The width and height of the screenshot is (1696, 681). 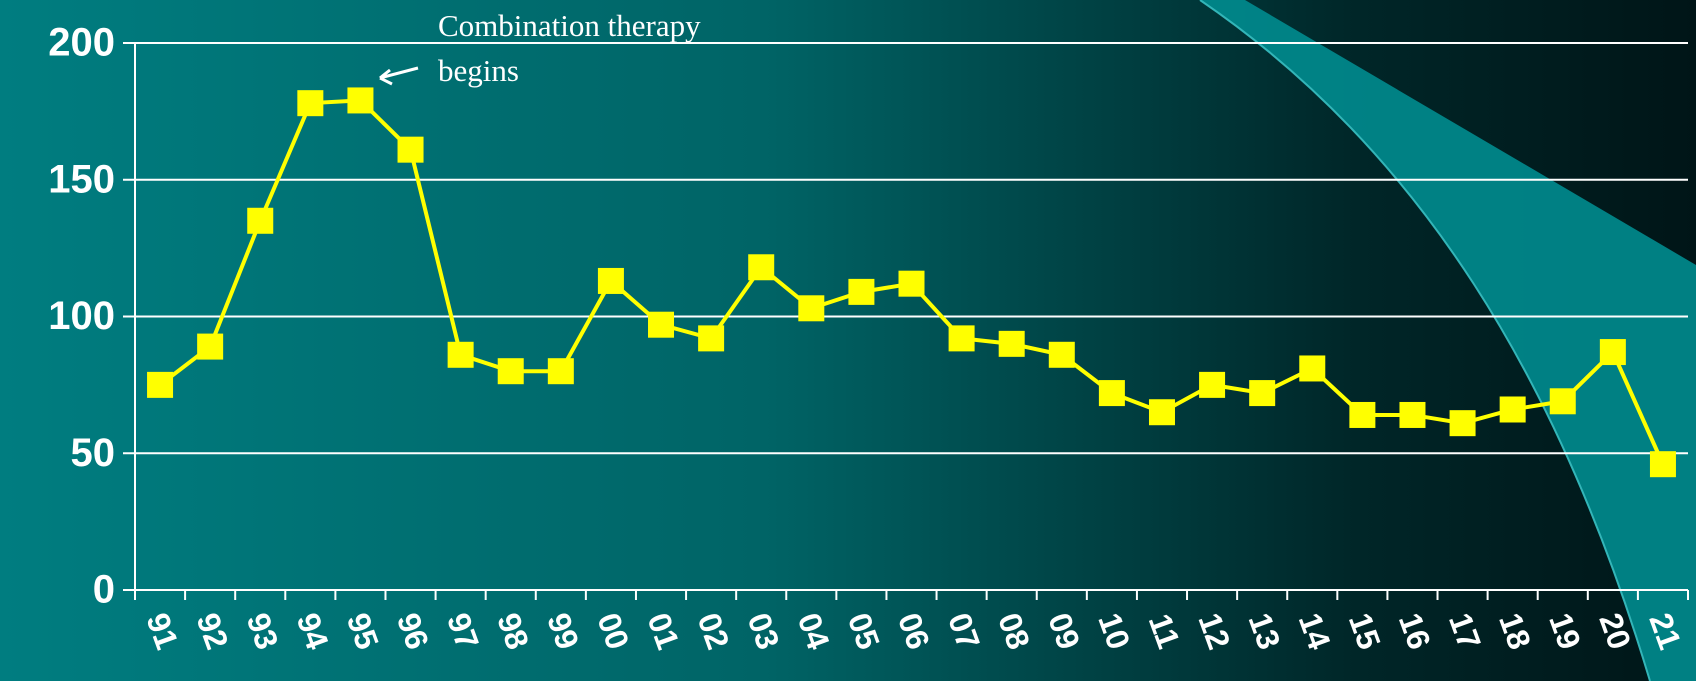 What do you see at coordinates (81, 179) in the screenshot?
I see `y-tick-label: 150` at bounding box center [81, 179].